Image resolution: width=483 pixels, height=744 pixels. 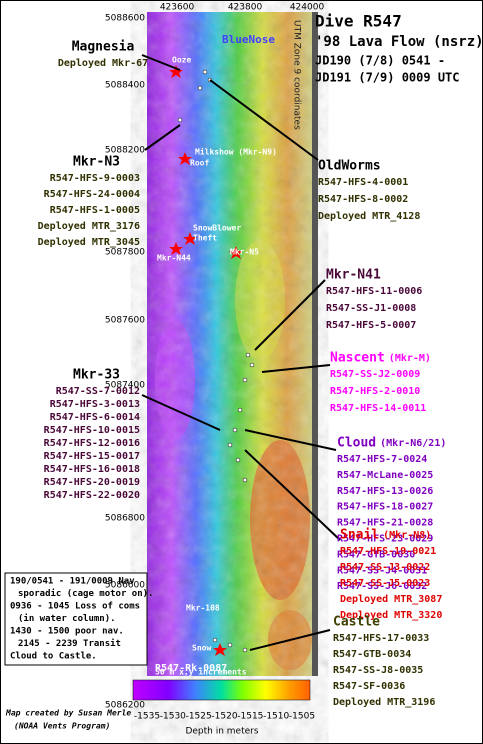 I want to click on map-label: Theft, so click(x=205, y=238).